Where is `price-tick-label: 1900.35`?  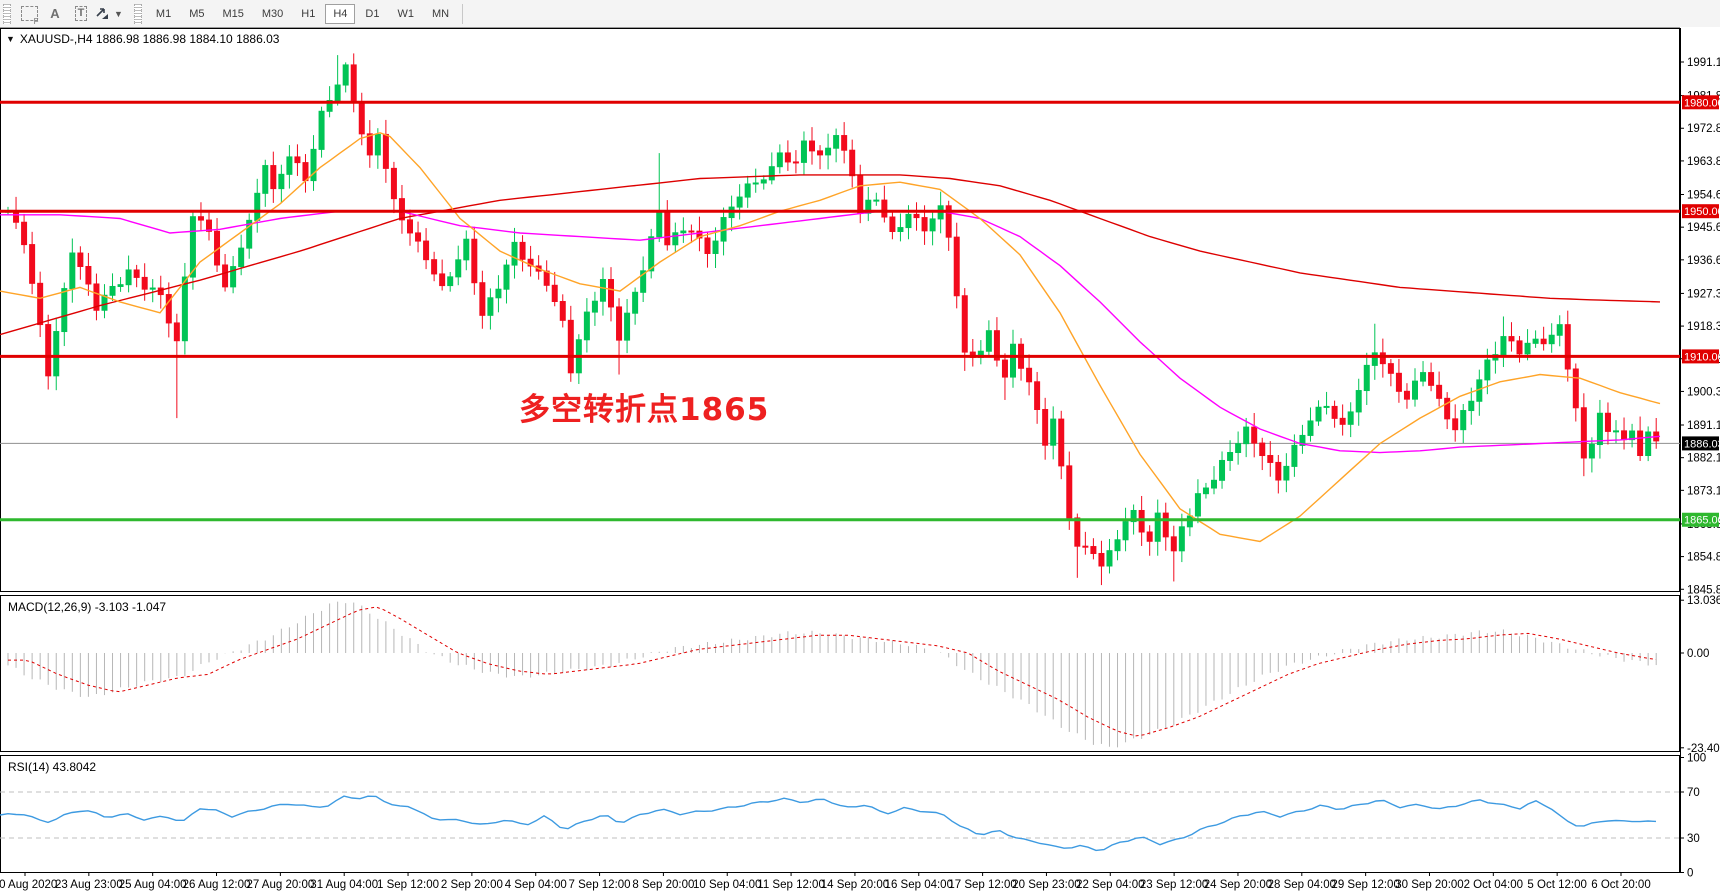
price-tick-label: 1900.35 is located at coordinates (1703, 392).